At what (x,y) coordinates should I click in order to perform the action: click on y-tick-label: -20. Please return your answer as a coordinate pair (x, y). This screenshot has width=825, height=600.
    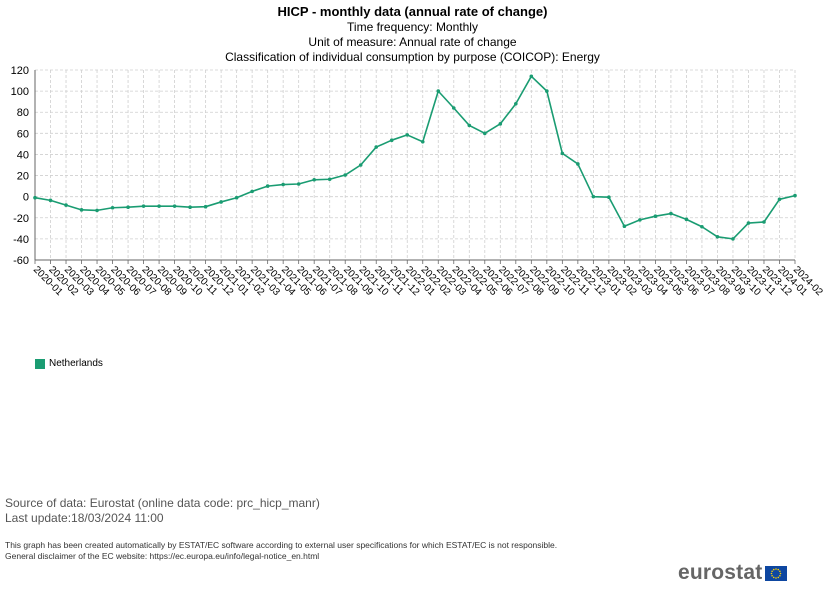
    Looking at the image, I should click on (21, 219).